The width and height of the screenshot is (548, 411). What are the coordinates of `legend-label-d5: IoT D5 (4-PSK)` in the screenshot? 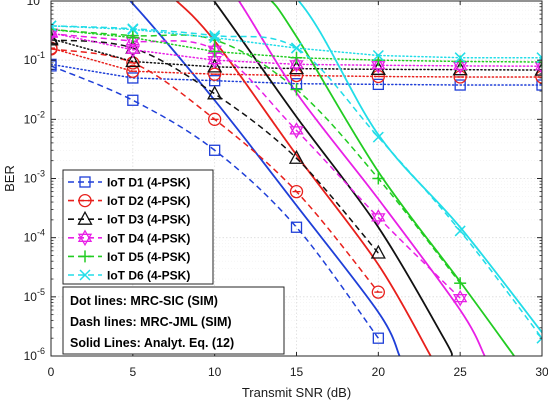 It's located at (148, 257).